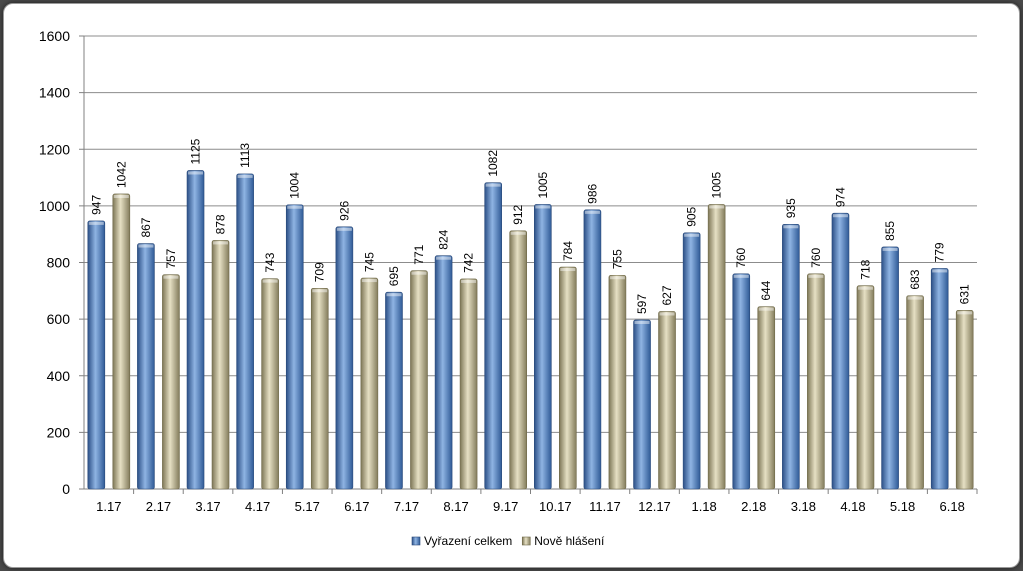 Image resolution: width=1023 pixels, height=571 pixels. I want to click on bar-vyrazeni-6.18, so click(939, 379).